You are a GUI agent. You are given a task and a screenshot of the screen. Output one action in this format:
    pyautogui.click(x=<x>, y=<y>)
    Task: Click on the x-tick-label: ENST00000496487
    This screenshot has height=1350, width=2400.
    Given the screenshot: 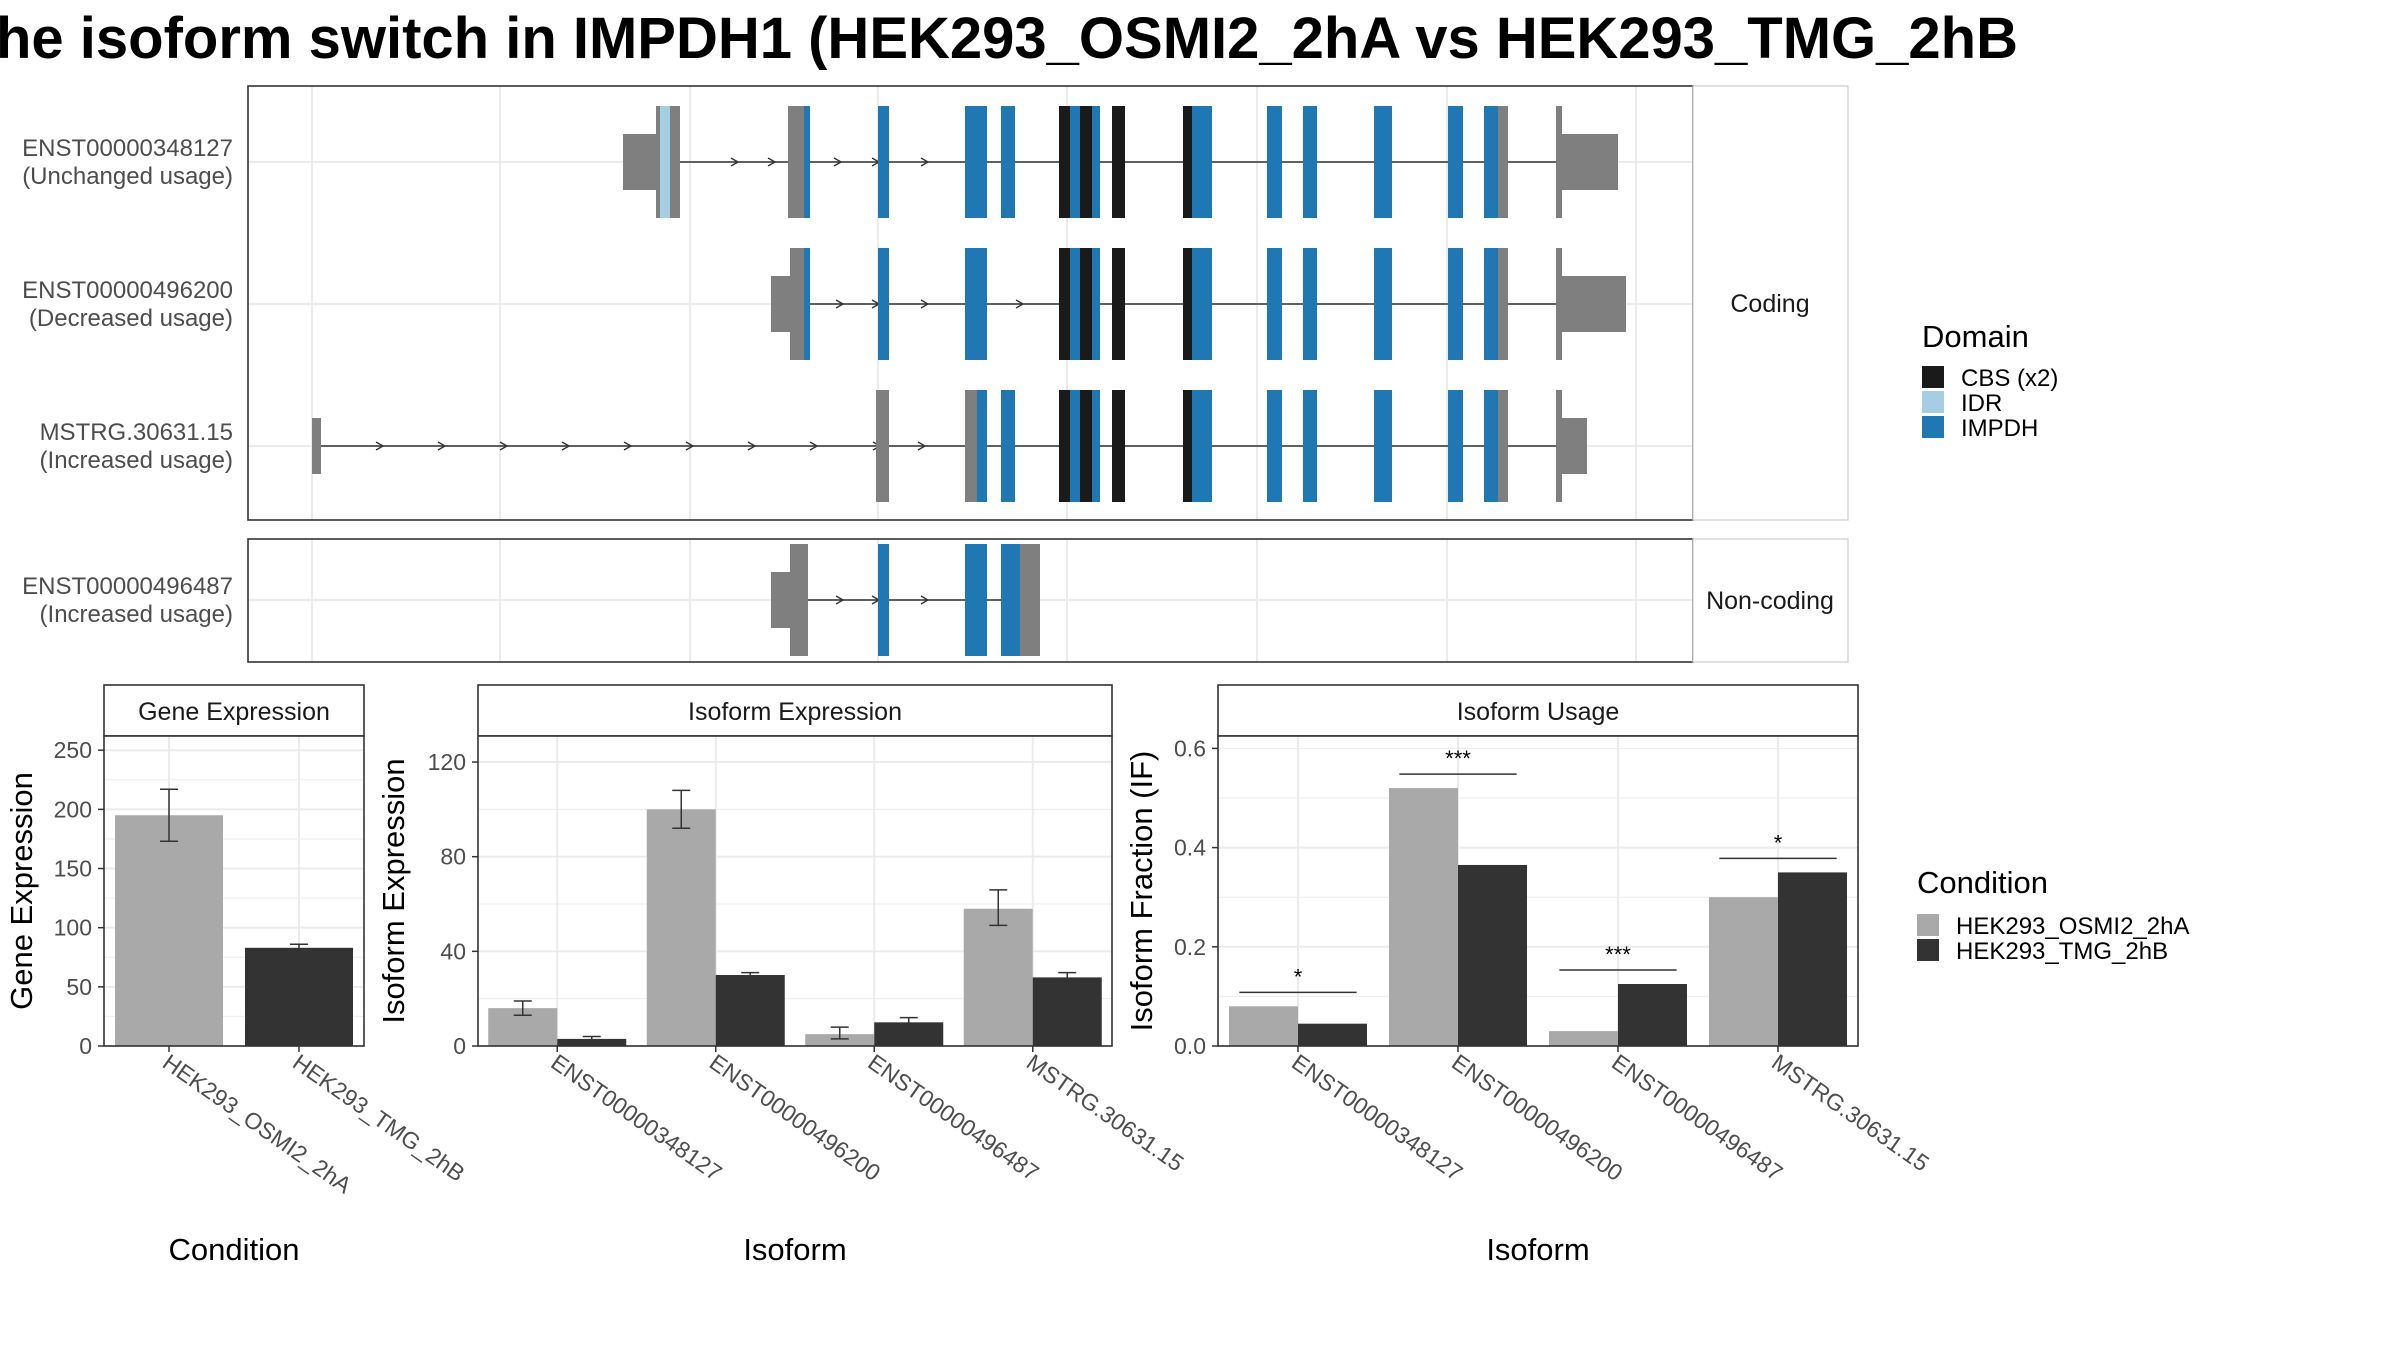 What is the action you would take?
    pyautogui.click(x=1697, y=1117)
    